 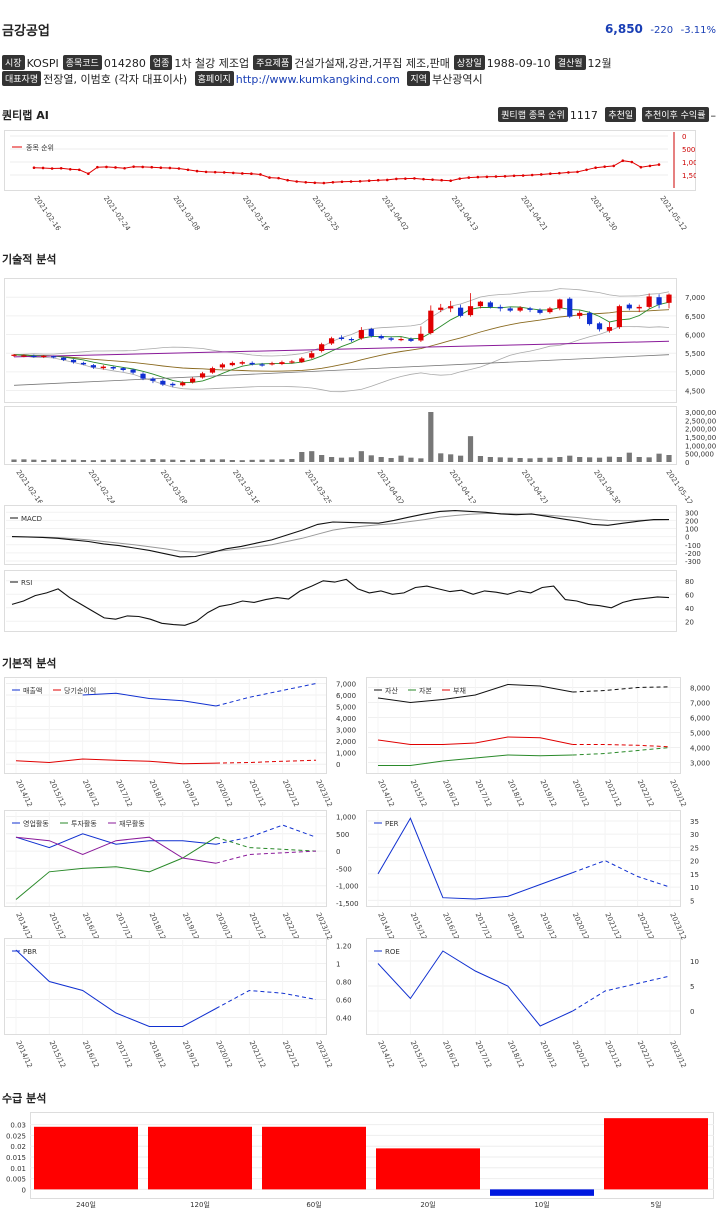 What do you see at coordinates (273, 62) in the screenshot?
I see `info-tag: 주요제품` at bounding box center [273, 62].